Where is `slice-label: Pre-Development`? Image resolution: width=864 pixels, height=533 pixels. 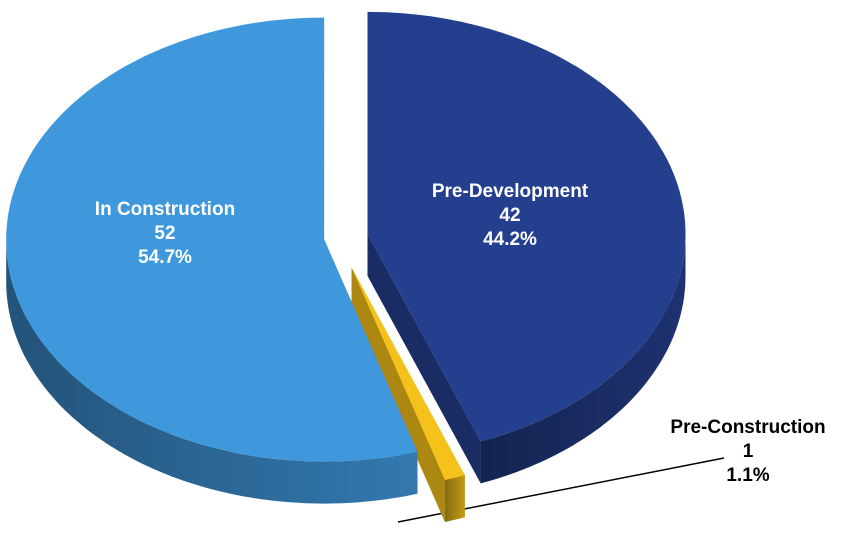
slice-label: Pre-Development is located at coordinates (510, 191).